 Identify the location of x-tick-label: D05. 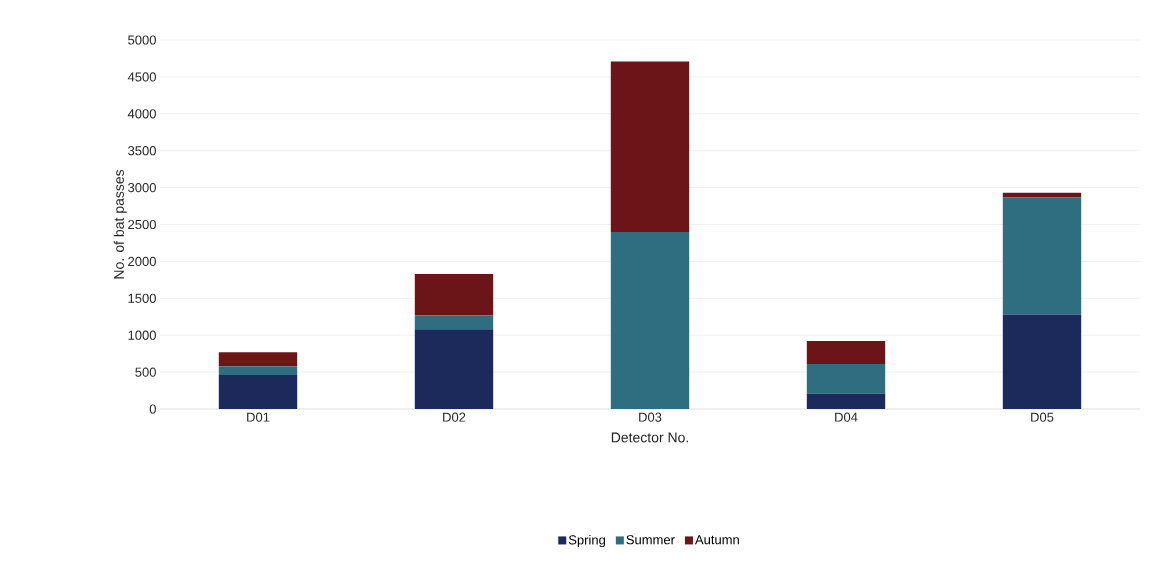
(1042, 417).